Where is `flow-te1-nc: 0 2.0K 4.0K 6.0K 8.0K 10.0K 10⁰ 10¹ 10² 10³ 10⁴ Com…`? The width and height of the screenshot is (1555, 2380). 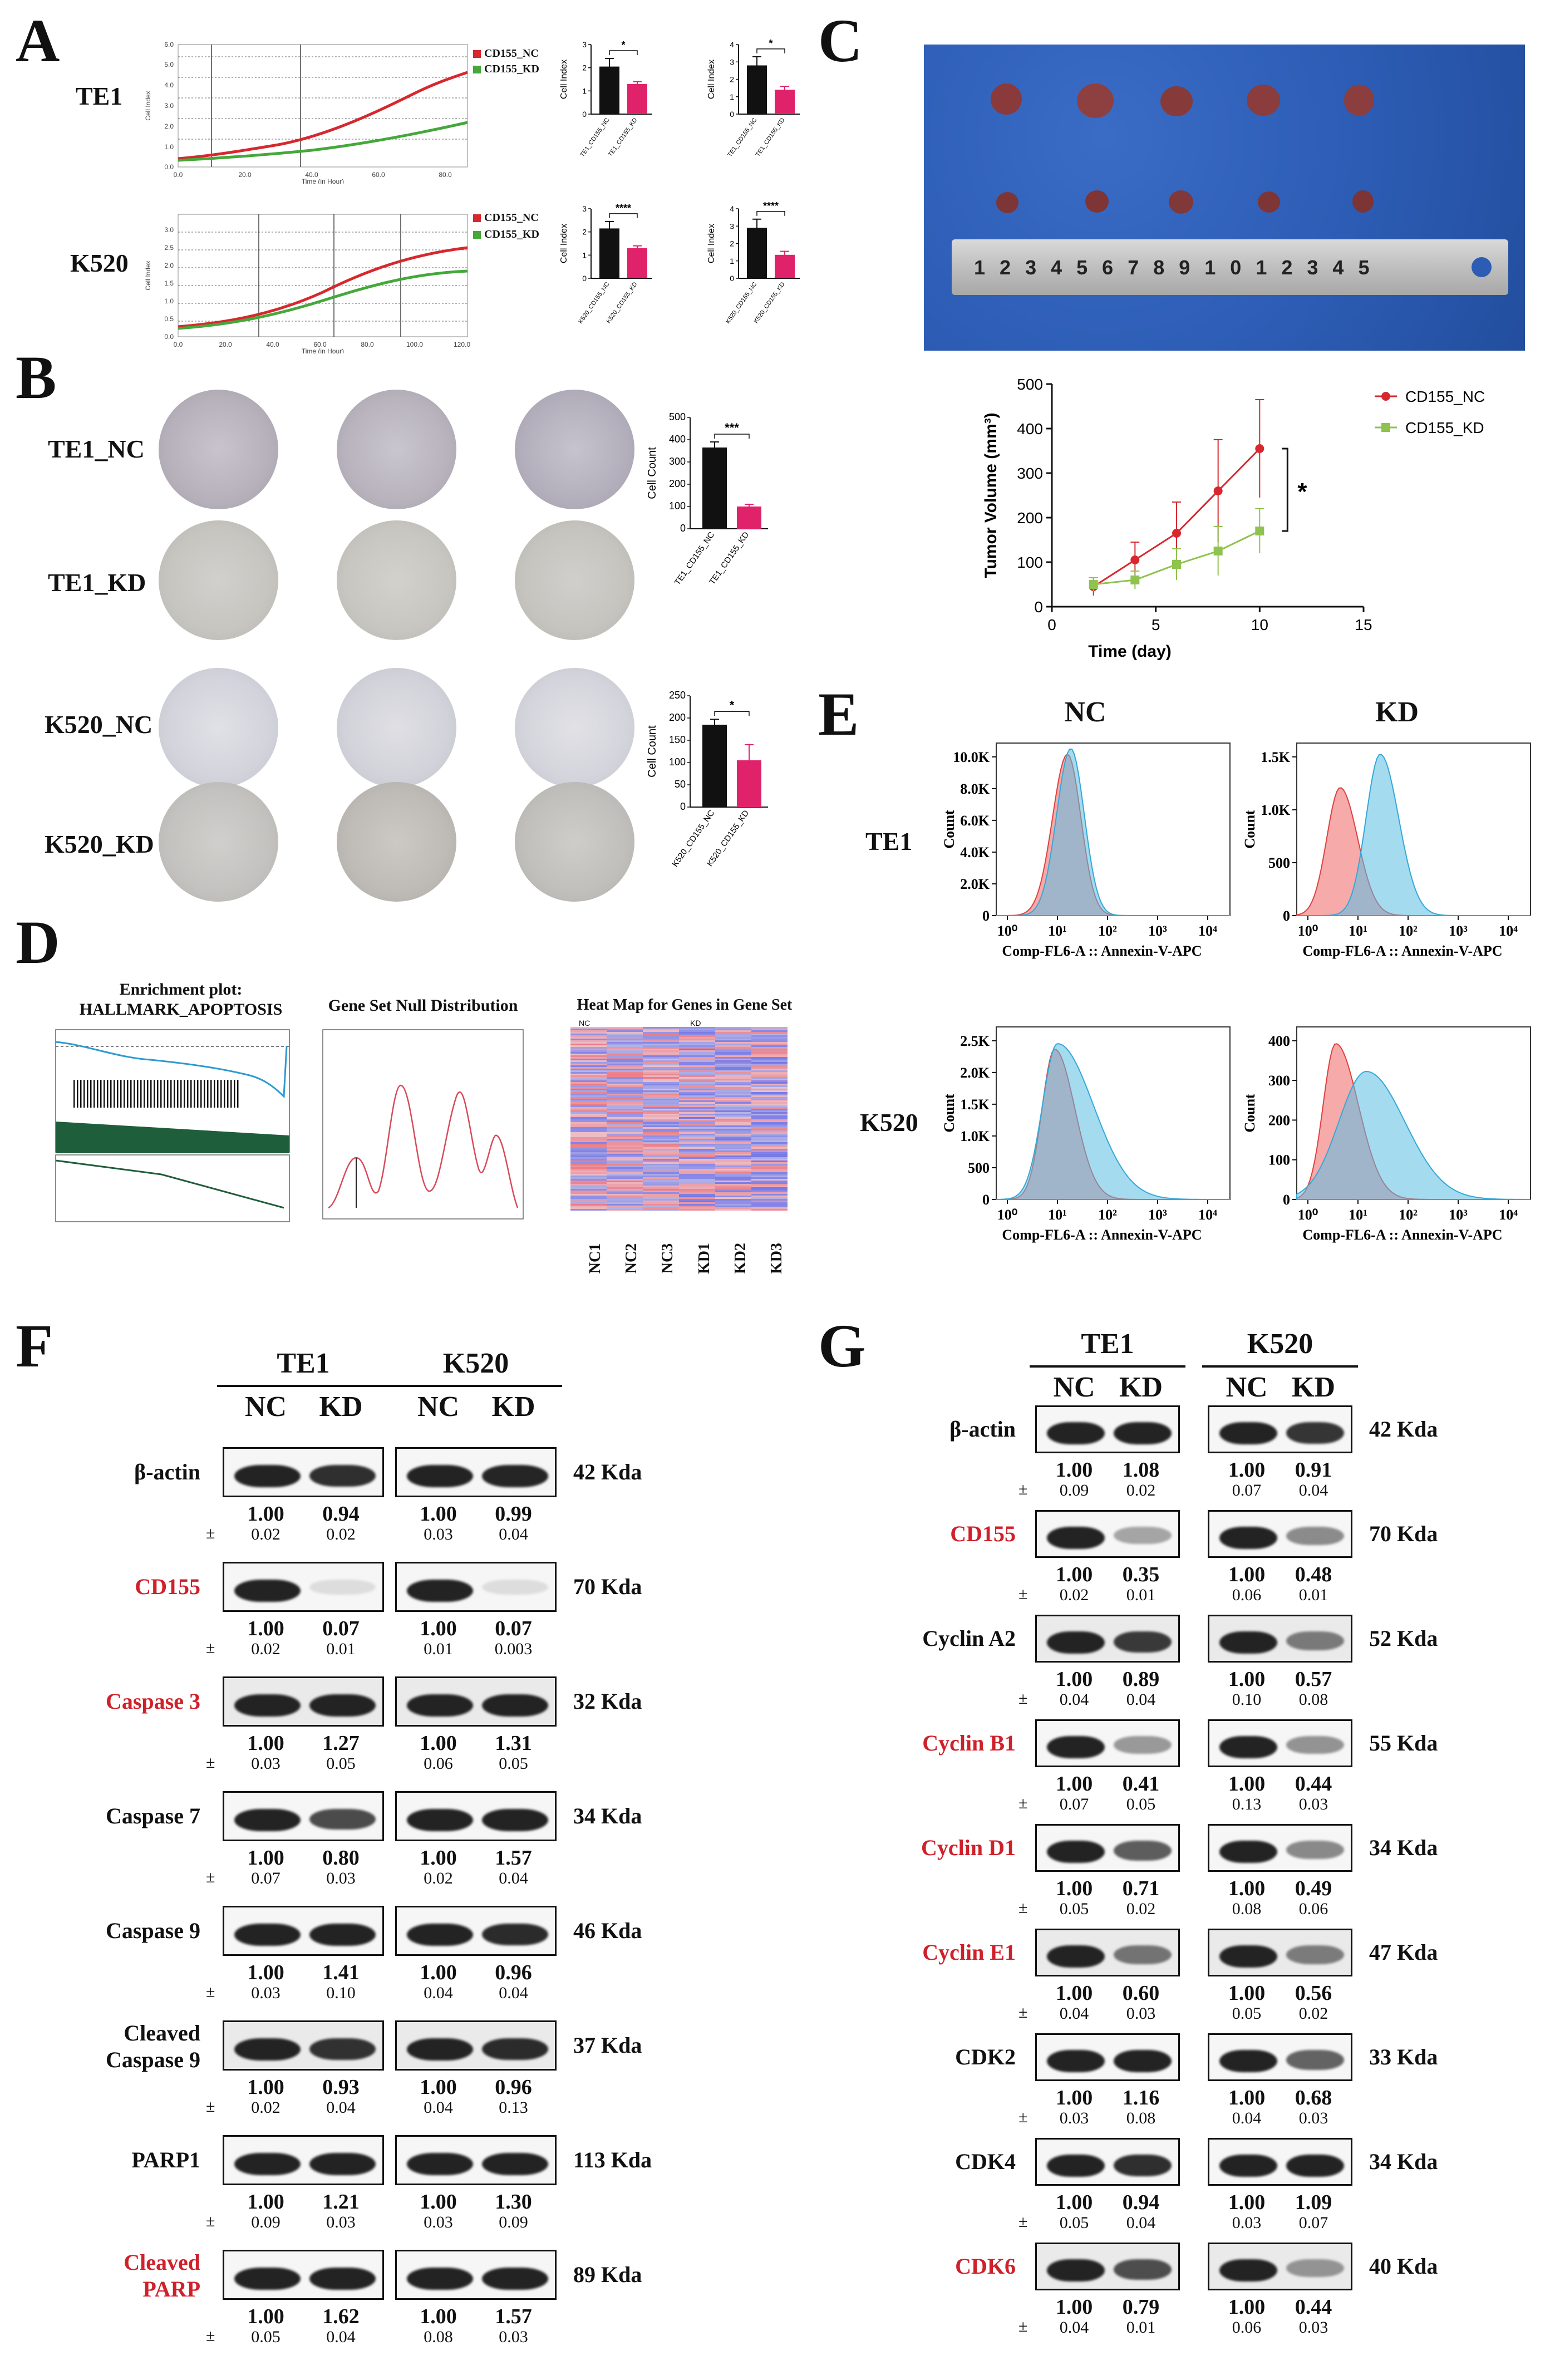
flow-te1-nc: 0 2.0K 4.0K 6.0K 8.0K 10.0K 10⁰ 10¹ 10² 10³ 10⁴ Com… is located at coordinates (1091, 863).